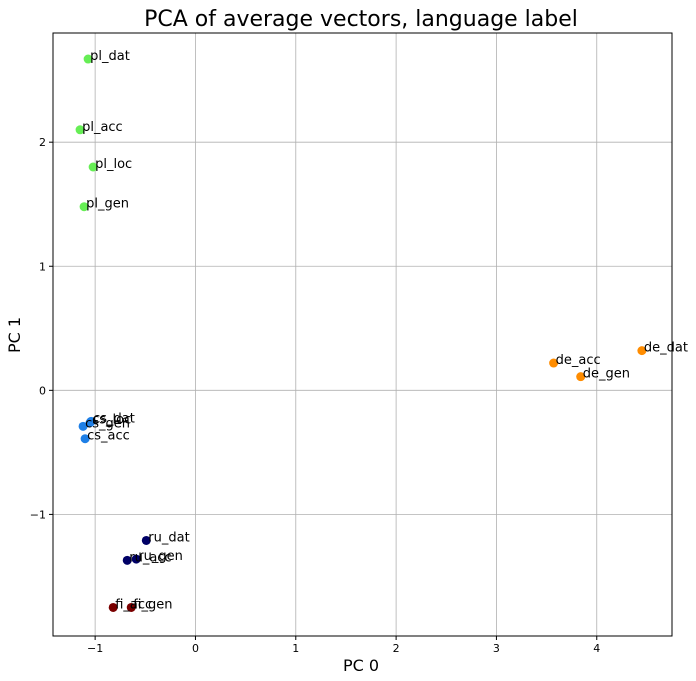 This screenshot has width=696, height=681. What do you see at coordinates (554, 363) in the screenshot?
I see `data-point-de-acc` at bounding box center [554, 363].